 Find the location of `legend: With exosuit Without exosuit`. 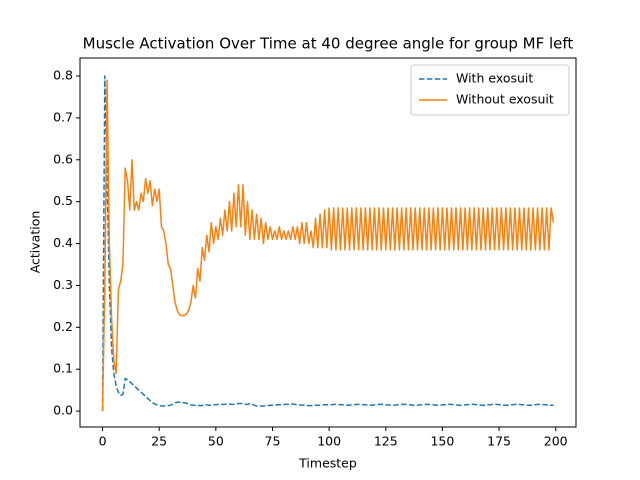

legend: With exosuit Without exosuit is located at coordinates (490, 90).